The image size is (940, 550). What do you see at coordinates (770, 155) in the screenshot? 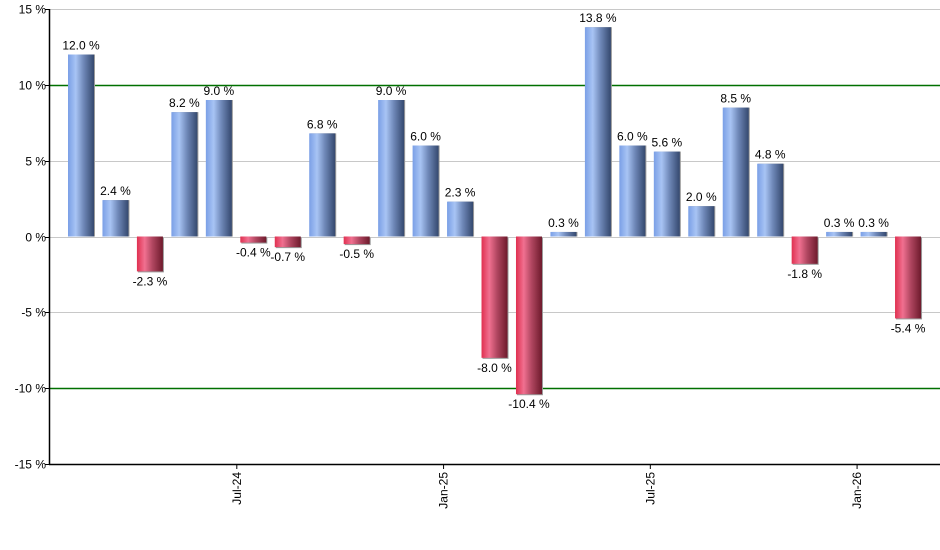
I see `bar-value-label: 4.8 %` at bounding box center [770, 155].